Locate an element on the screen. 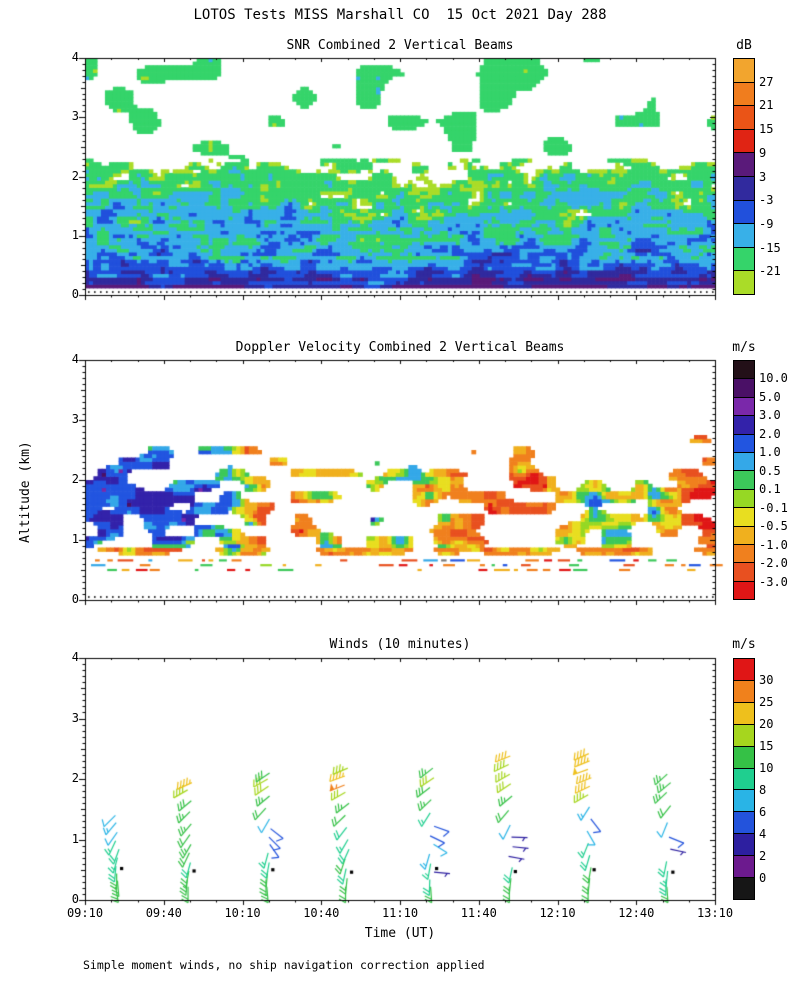  x-tick-label: 09:40 is located at coordinates (163, 913).